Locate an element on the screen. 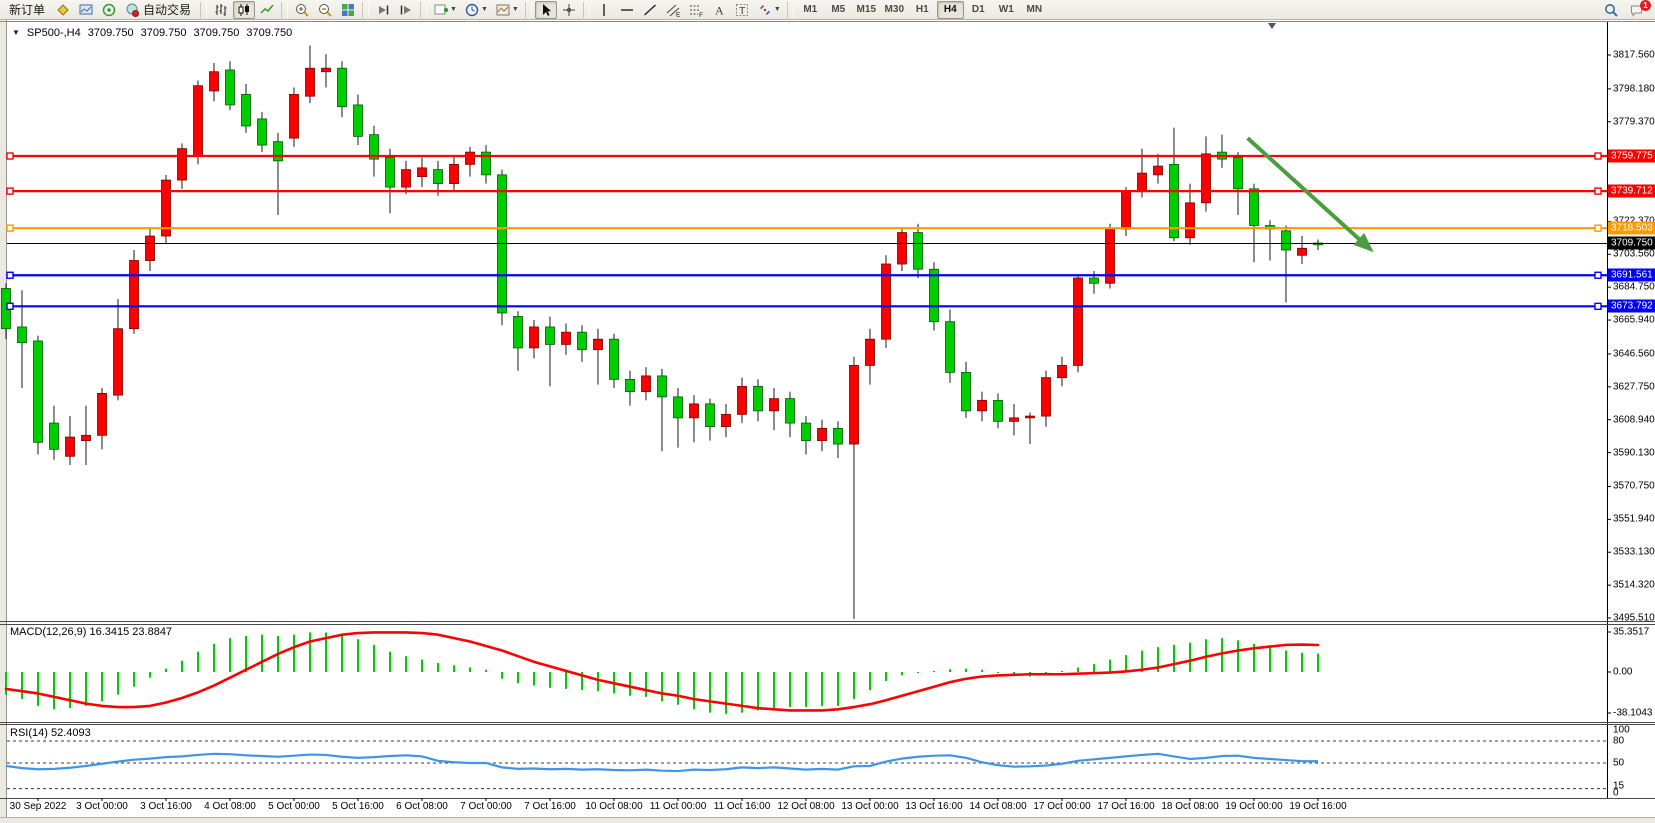 This screenshot has height=823, width=1655. notification-badge: 1 is located at coordinates (1645, 5).